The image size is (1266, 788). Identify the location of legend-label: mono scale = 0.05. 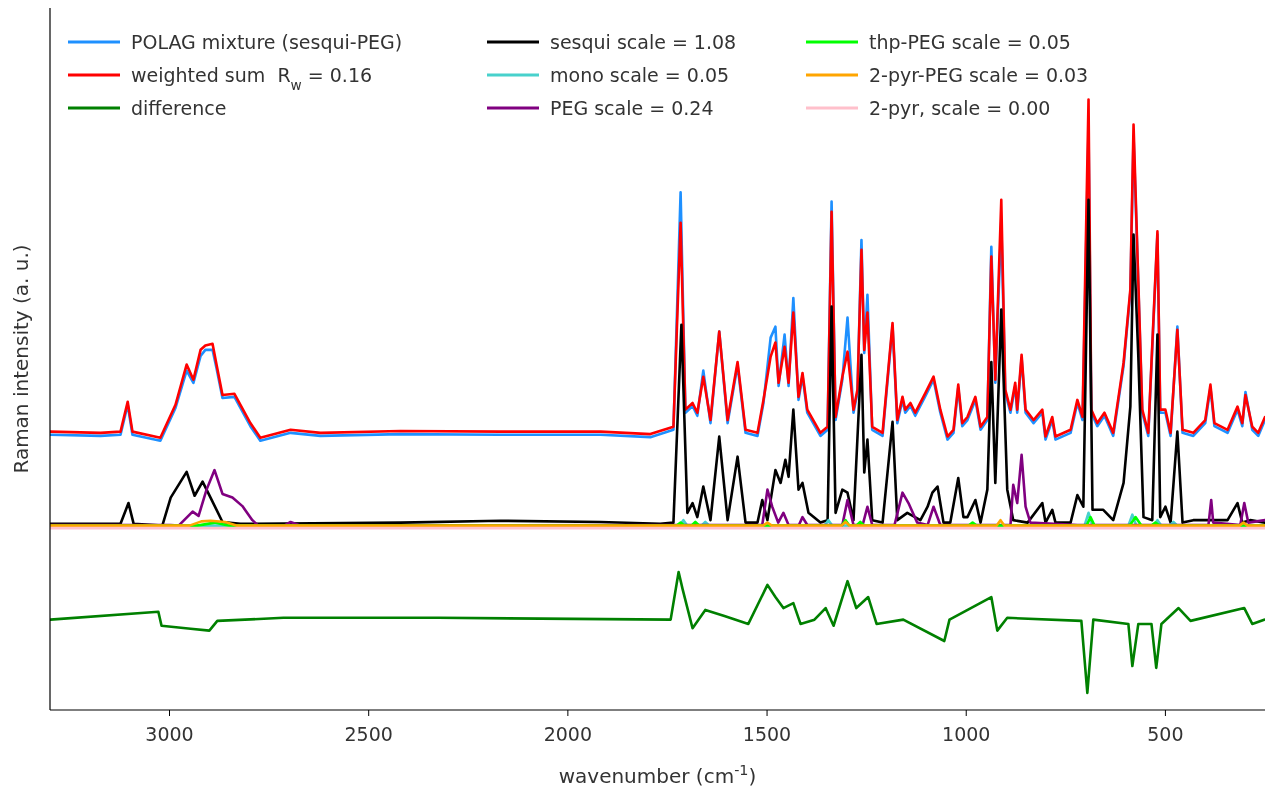
(640, 75).